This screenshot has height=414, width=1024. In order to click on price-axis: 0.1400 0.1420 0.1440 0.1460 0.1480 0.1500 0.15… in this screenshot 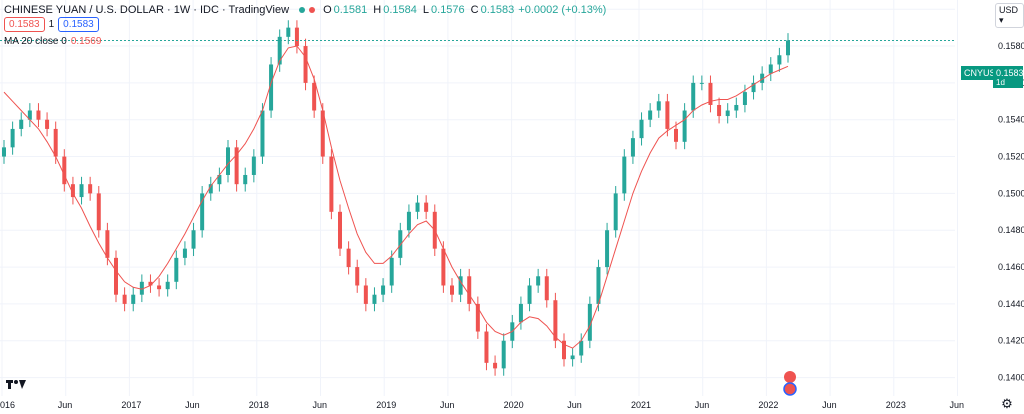, I will do `click(1011, 193)`.